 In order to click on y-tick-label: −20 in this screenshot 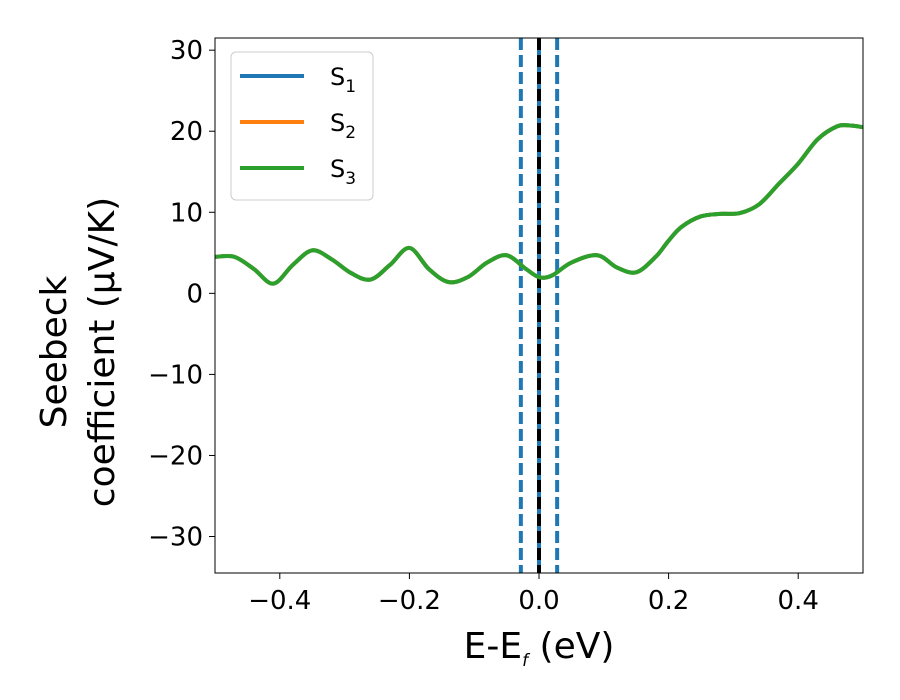, I will do `click(175, 456)`.